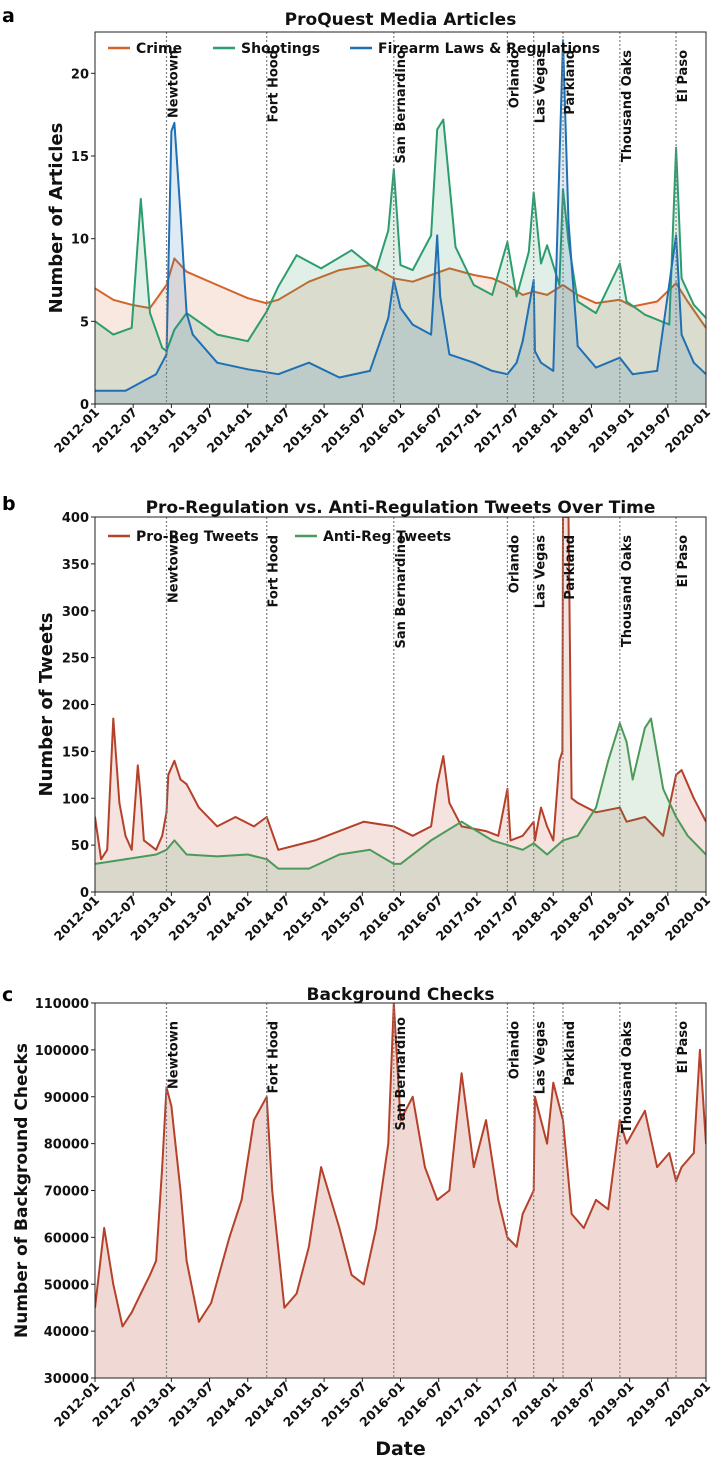  I want to click on y-tick-label: 20, so click(80, 74).